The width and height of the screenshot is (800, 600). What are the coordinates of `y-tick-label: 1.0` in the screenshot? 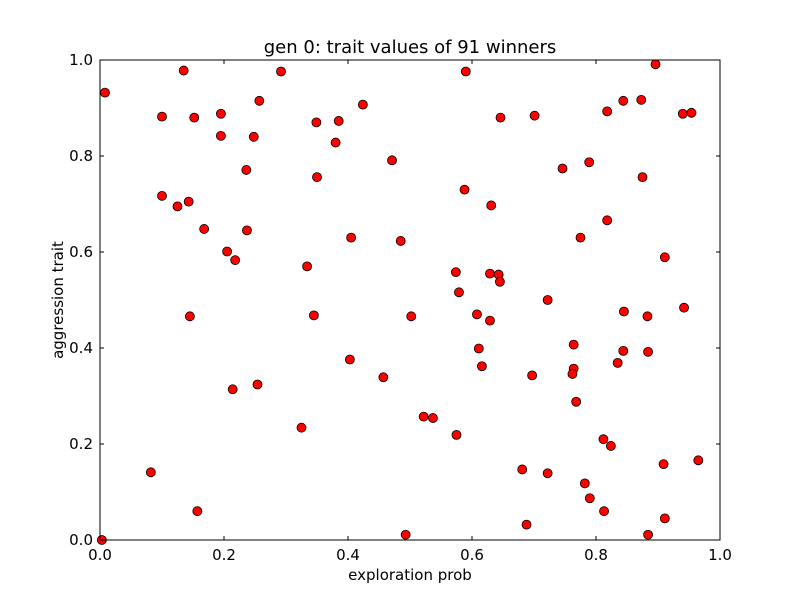 It's located at (81, 60).